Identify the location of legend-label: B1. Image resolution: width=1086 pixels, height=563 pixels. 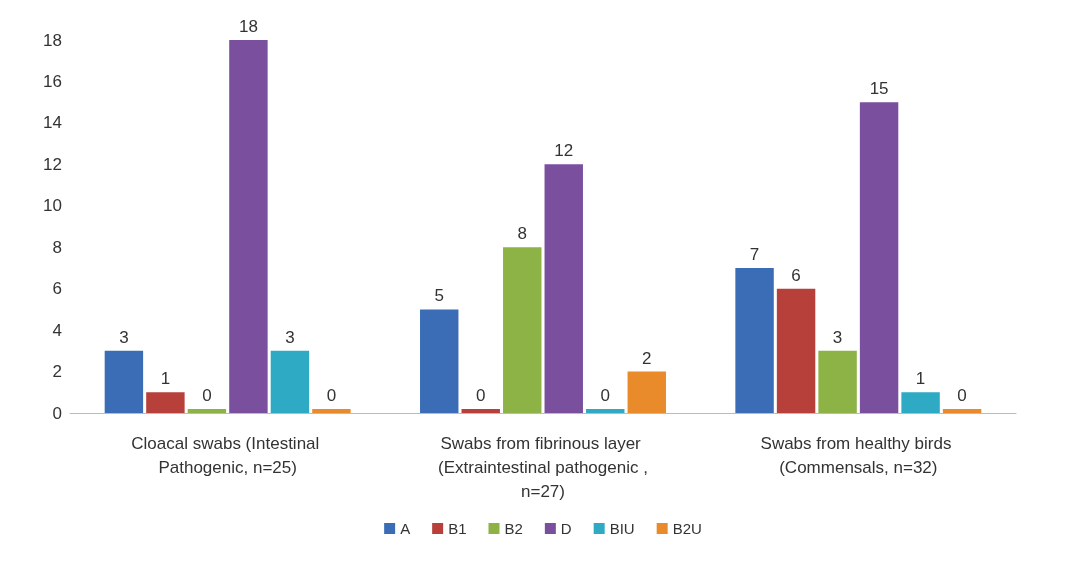
(457, 528).